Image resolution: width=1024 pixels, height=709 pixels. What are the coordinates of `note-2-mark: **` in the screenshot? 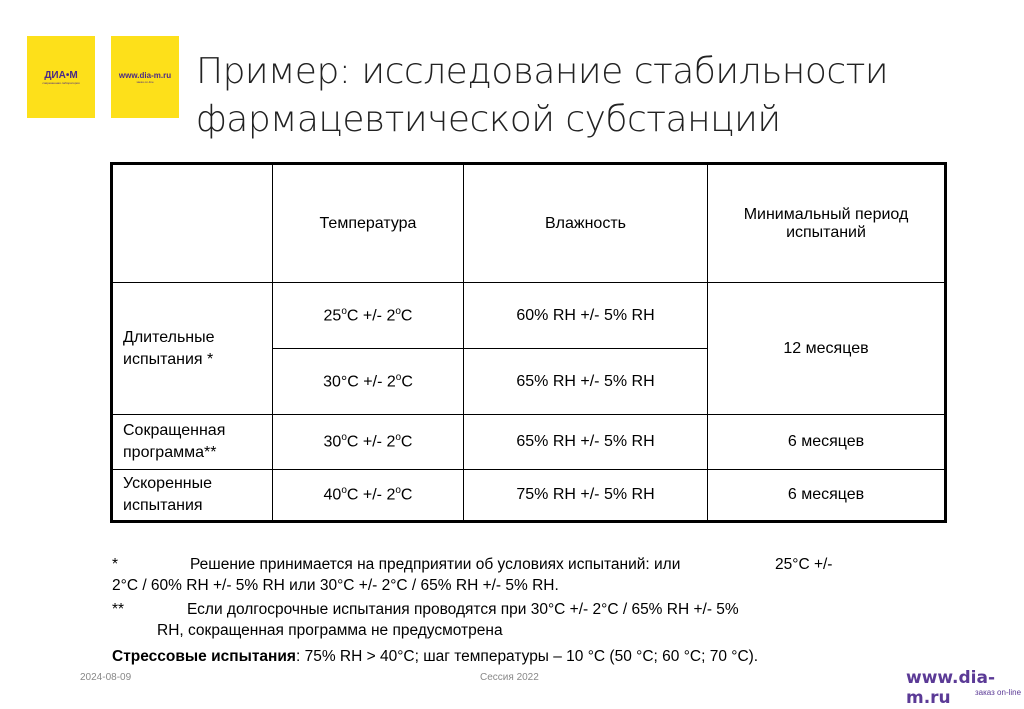 It's located at (118, 609).